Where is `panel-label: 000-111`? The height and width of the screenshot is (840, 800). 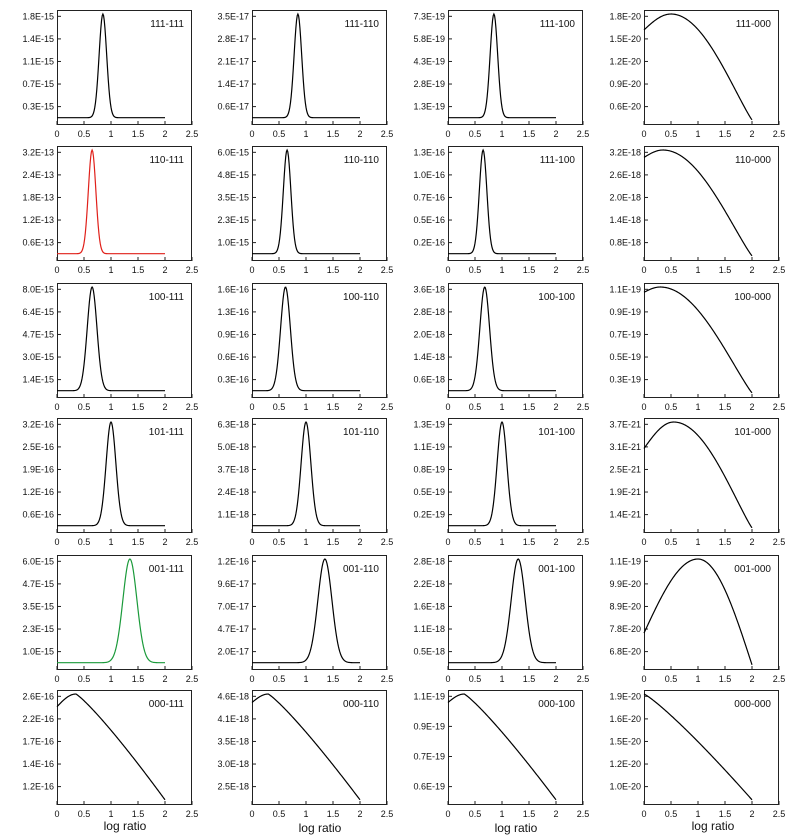
panel-label: 000-111 is located at coordinates (167, 704).